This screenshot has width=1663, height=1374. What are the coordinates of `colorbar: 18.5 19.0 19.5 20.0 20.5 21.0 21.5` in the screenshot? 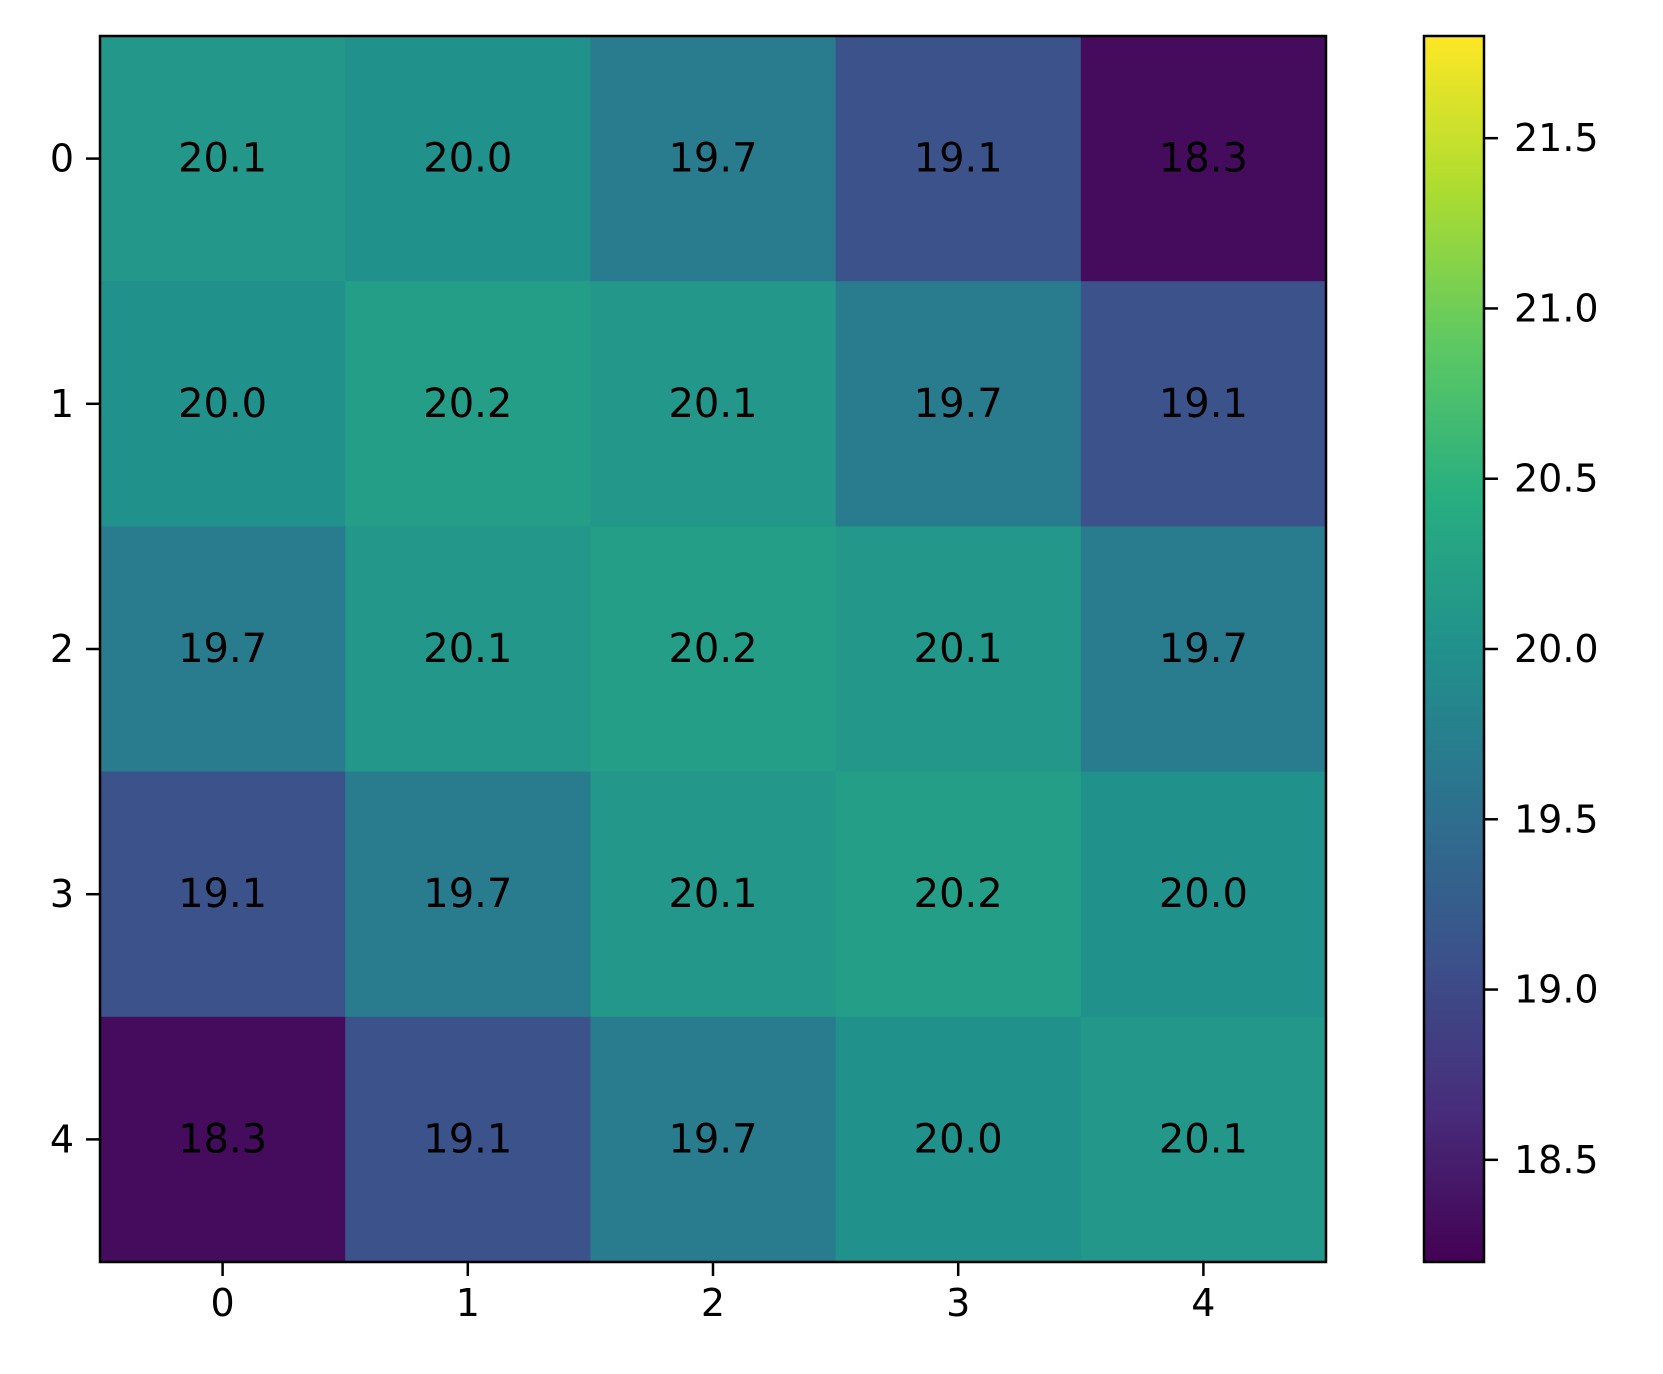 It's located at (1510, 649).